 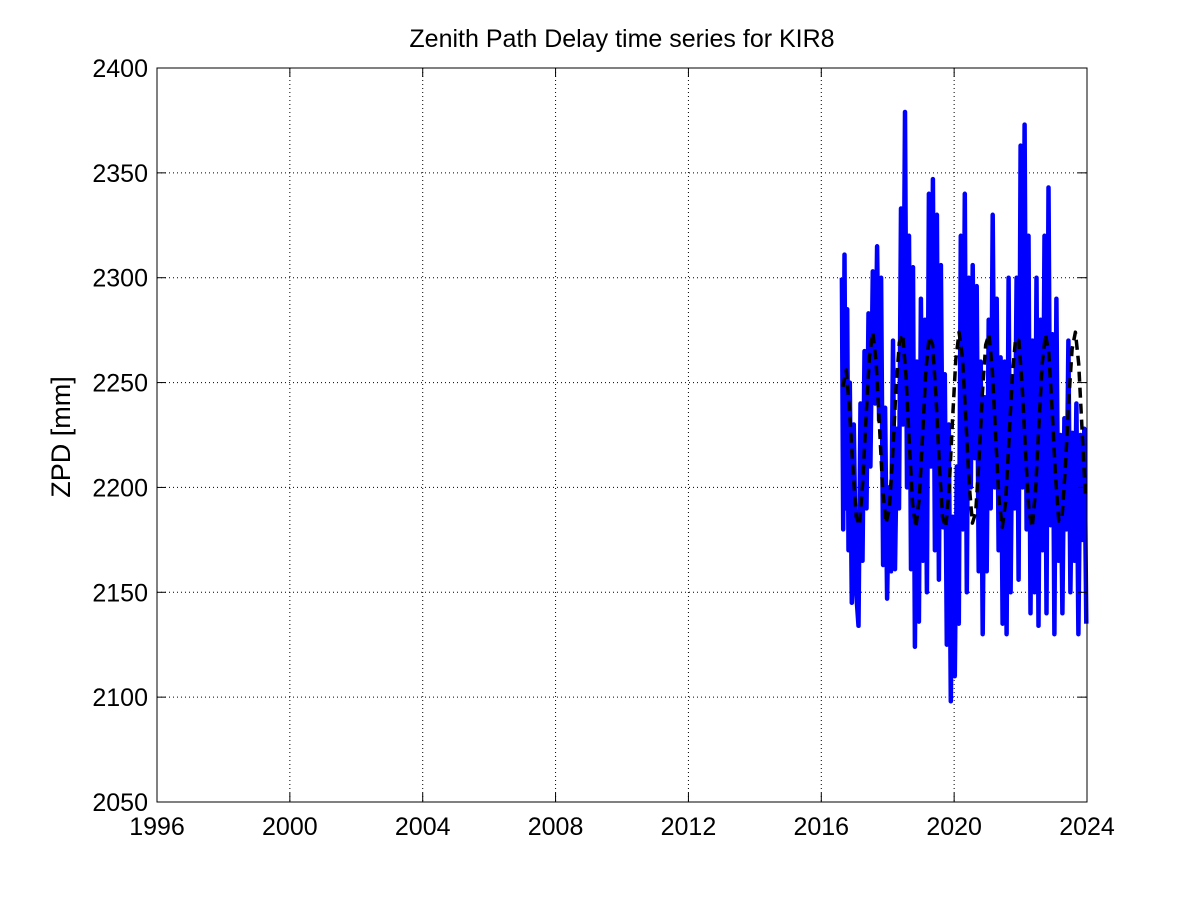 What do you see at coordinates (120, 593) in the screenshot?
I see `y-tick-label: 2150` at bounding box center [120, 593].